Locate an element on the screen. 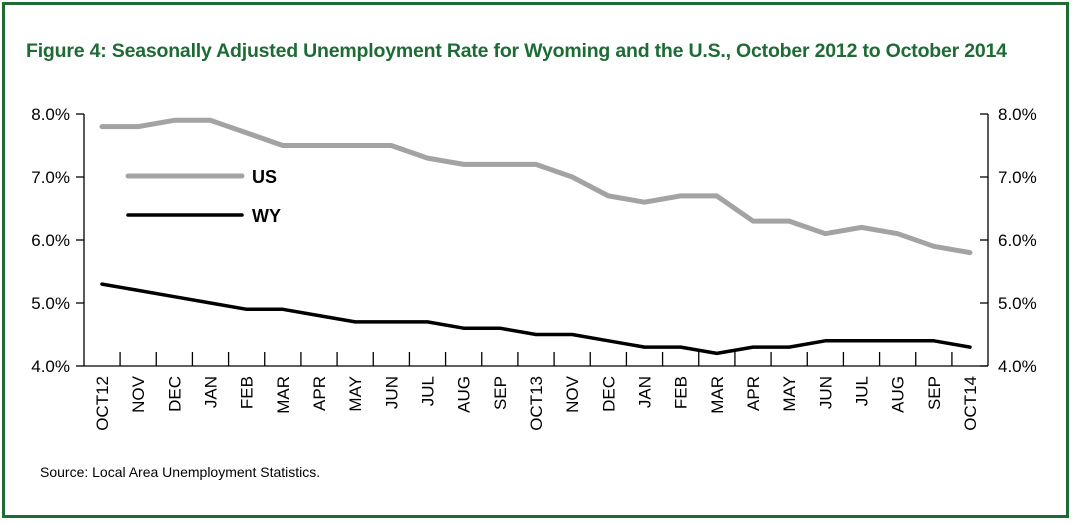 The image size is (1075, 524). right-y-axis-ticks: 4.0% 5.0% 6.0% 7.0% 8.0% is located at coordinates (1008, 240).